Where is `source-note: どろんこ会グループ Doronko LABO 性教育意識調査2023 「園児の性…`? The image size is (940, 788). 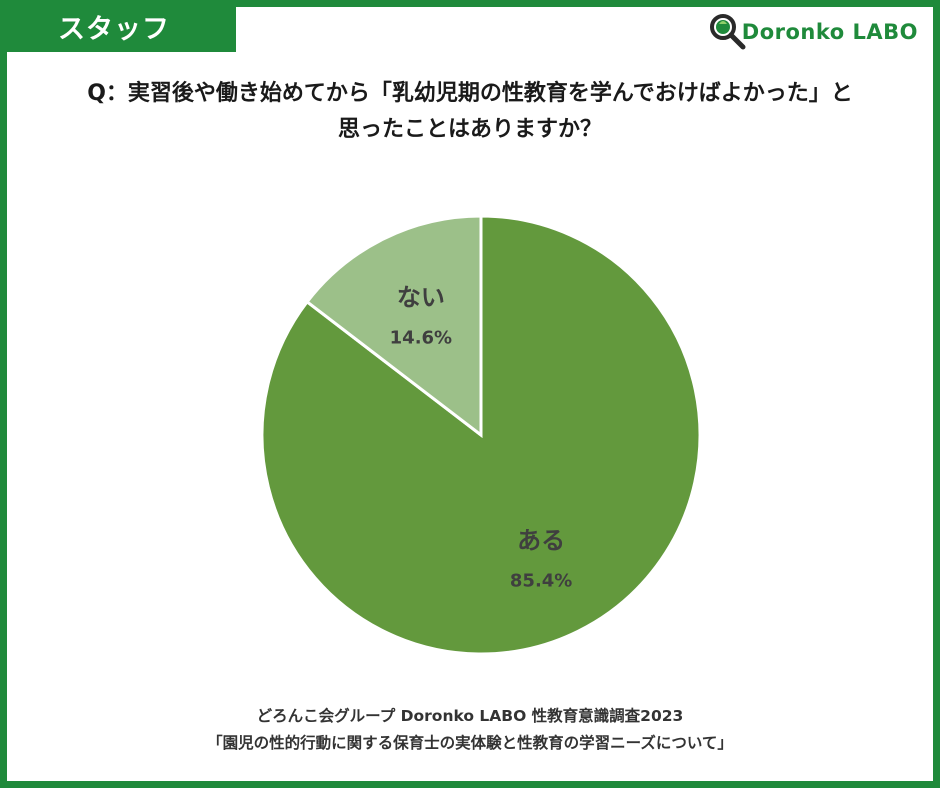 source-note: どろんこ会グループ Doronko LABO 性教育意識調査2023 「園児の性… is located at coordinates (470, 730).